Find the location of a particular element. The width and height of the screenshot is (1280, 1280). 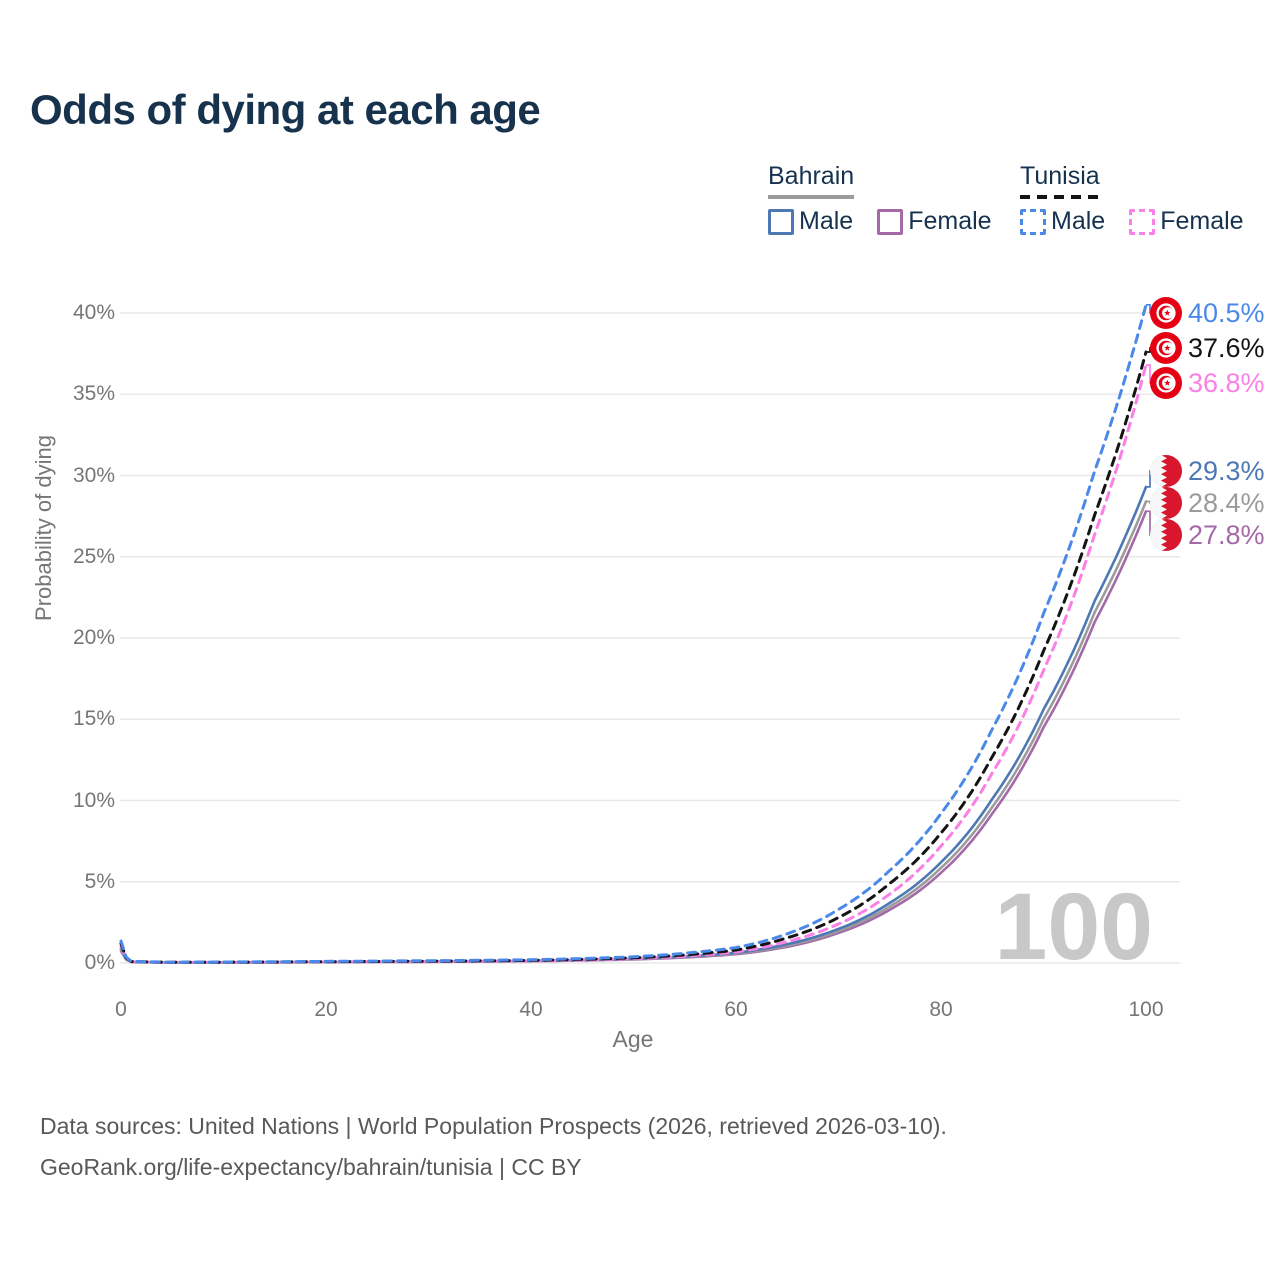

legend-item-tunisia-male: Male is located at coordinates (1062, 221).